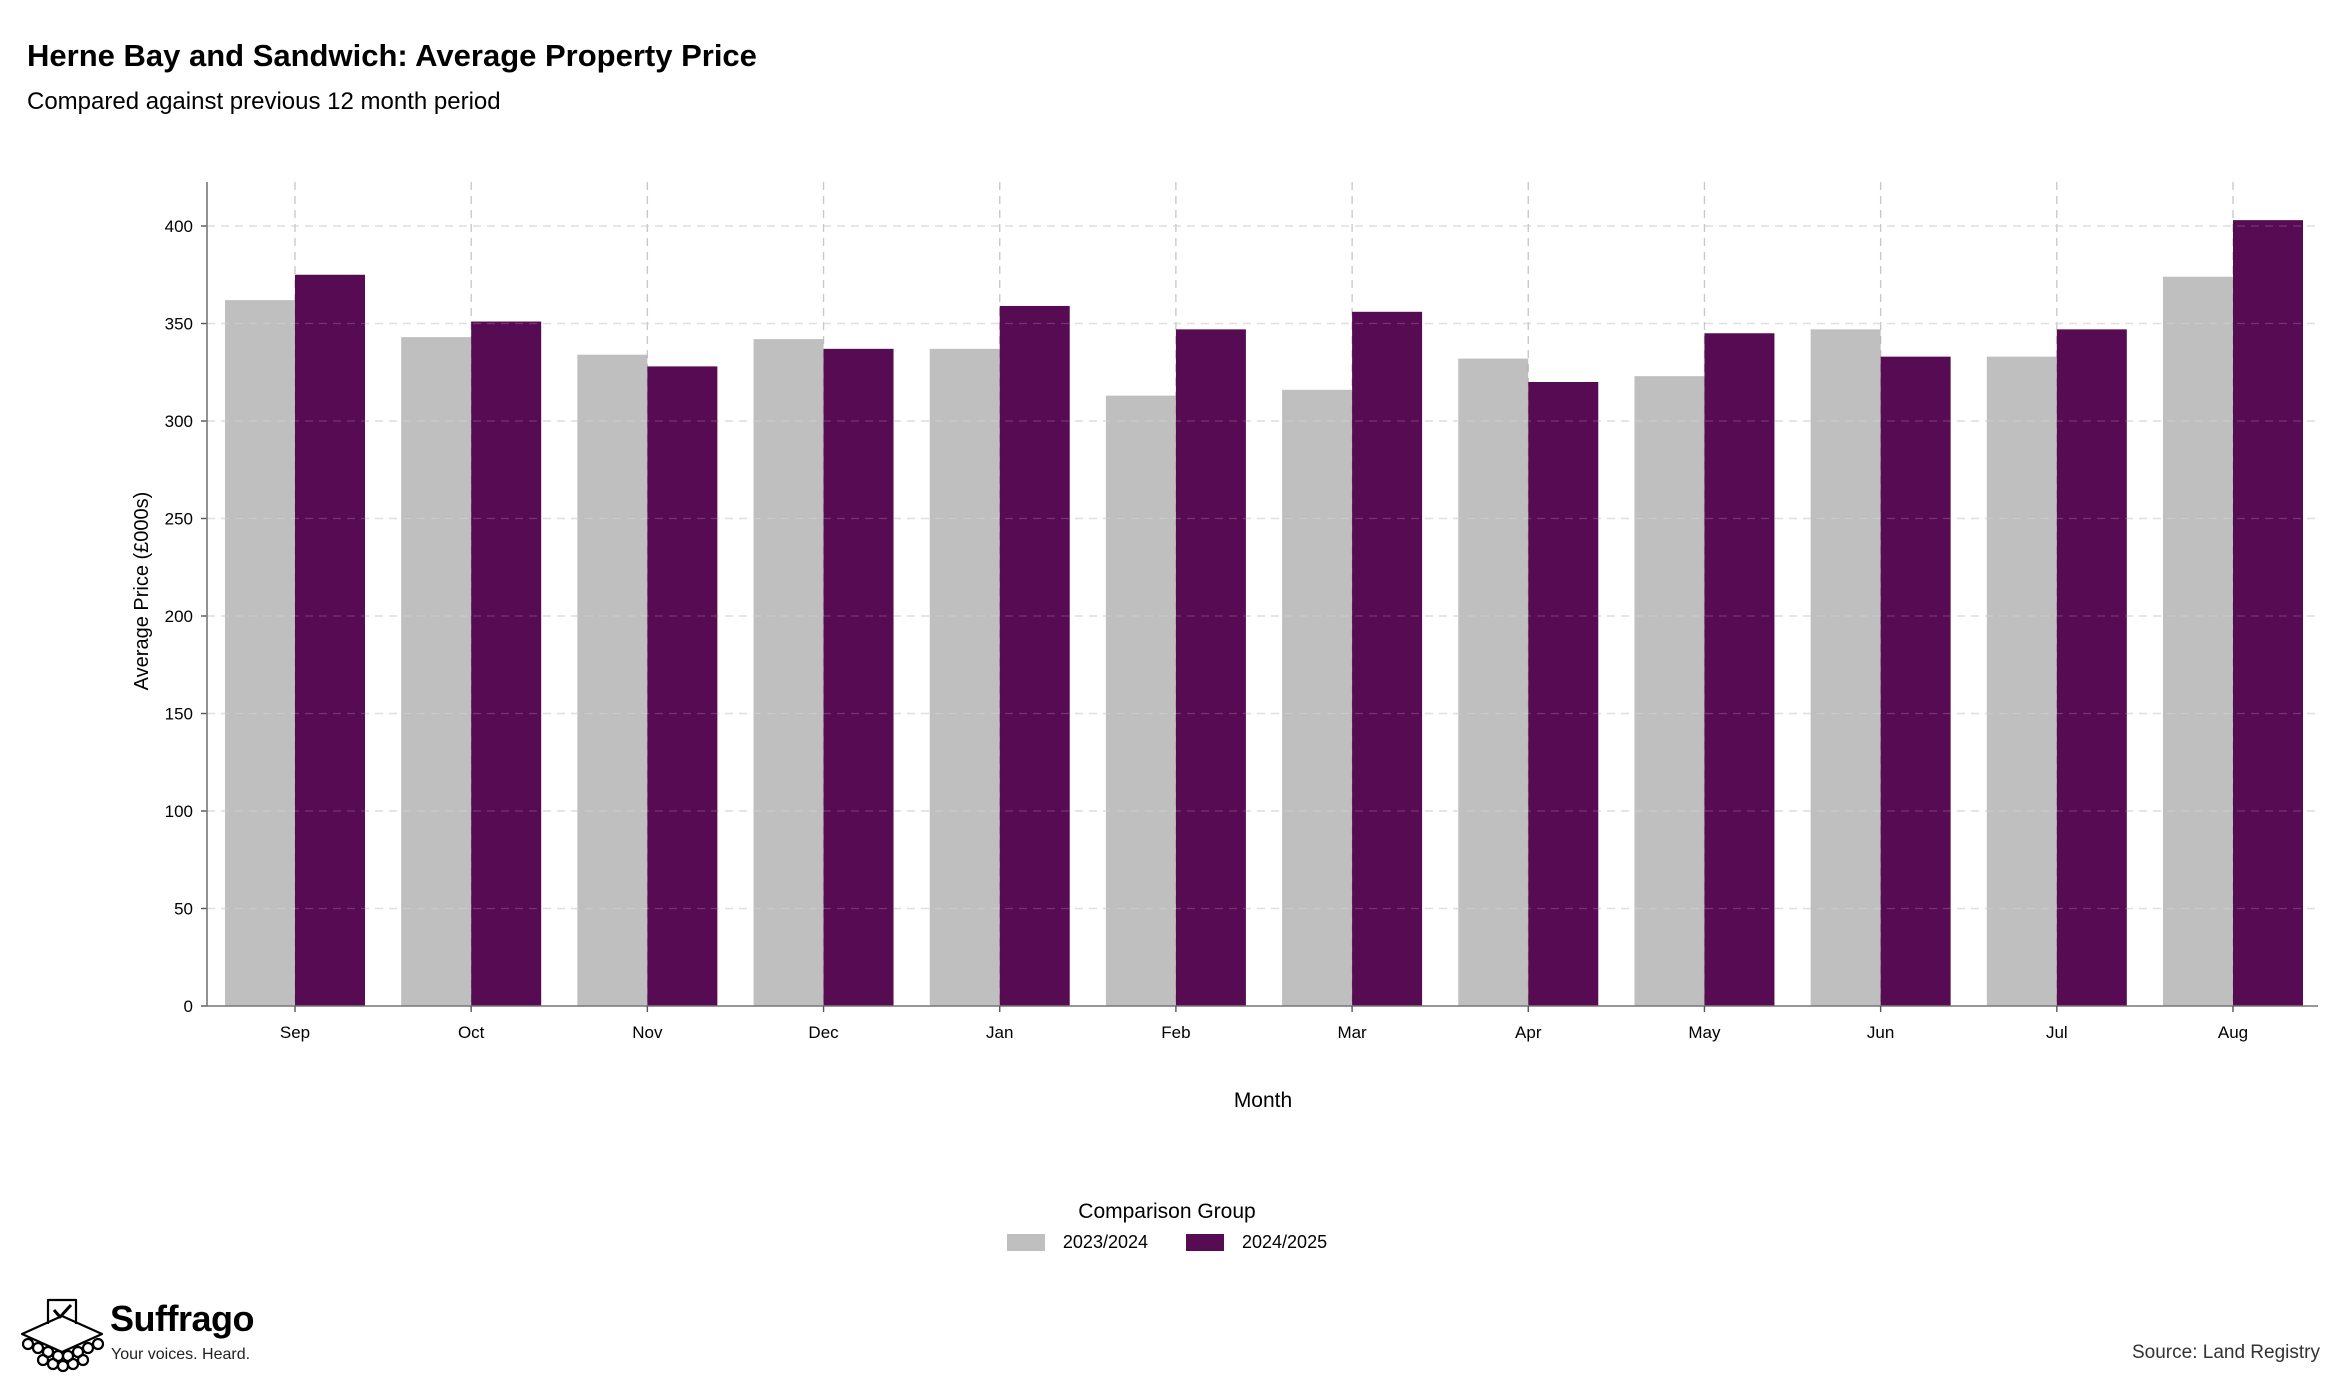  What do you see at coordinates (2233, 1032) in the screenshot?
I see `x-tick-label: Aug` at bounding box center [2233, 1032].